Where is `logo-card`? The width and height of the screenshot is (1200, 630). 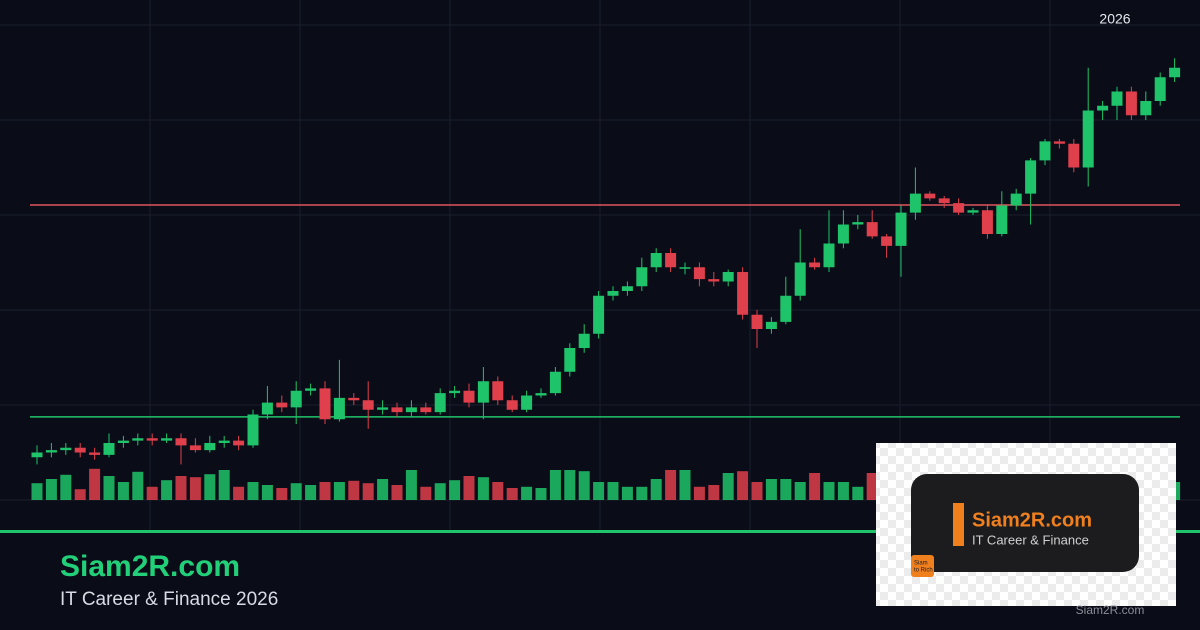 logo-card is located at coordinates (1025, 523).